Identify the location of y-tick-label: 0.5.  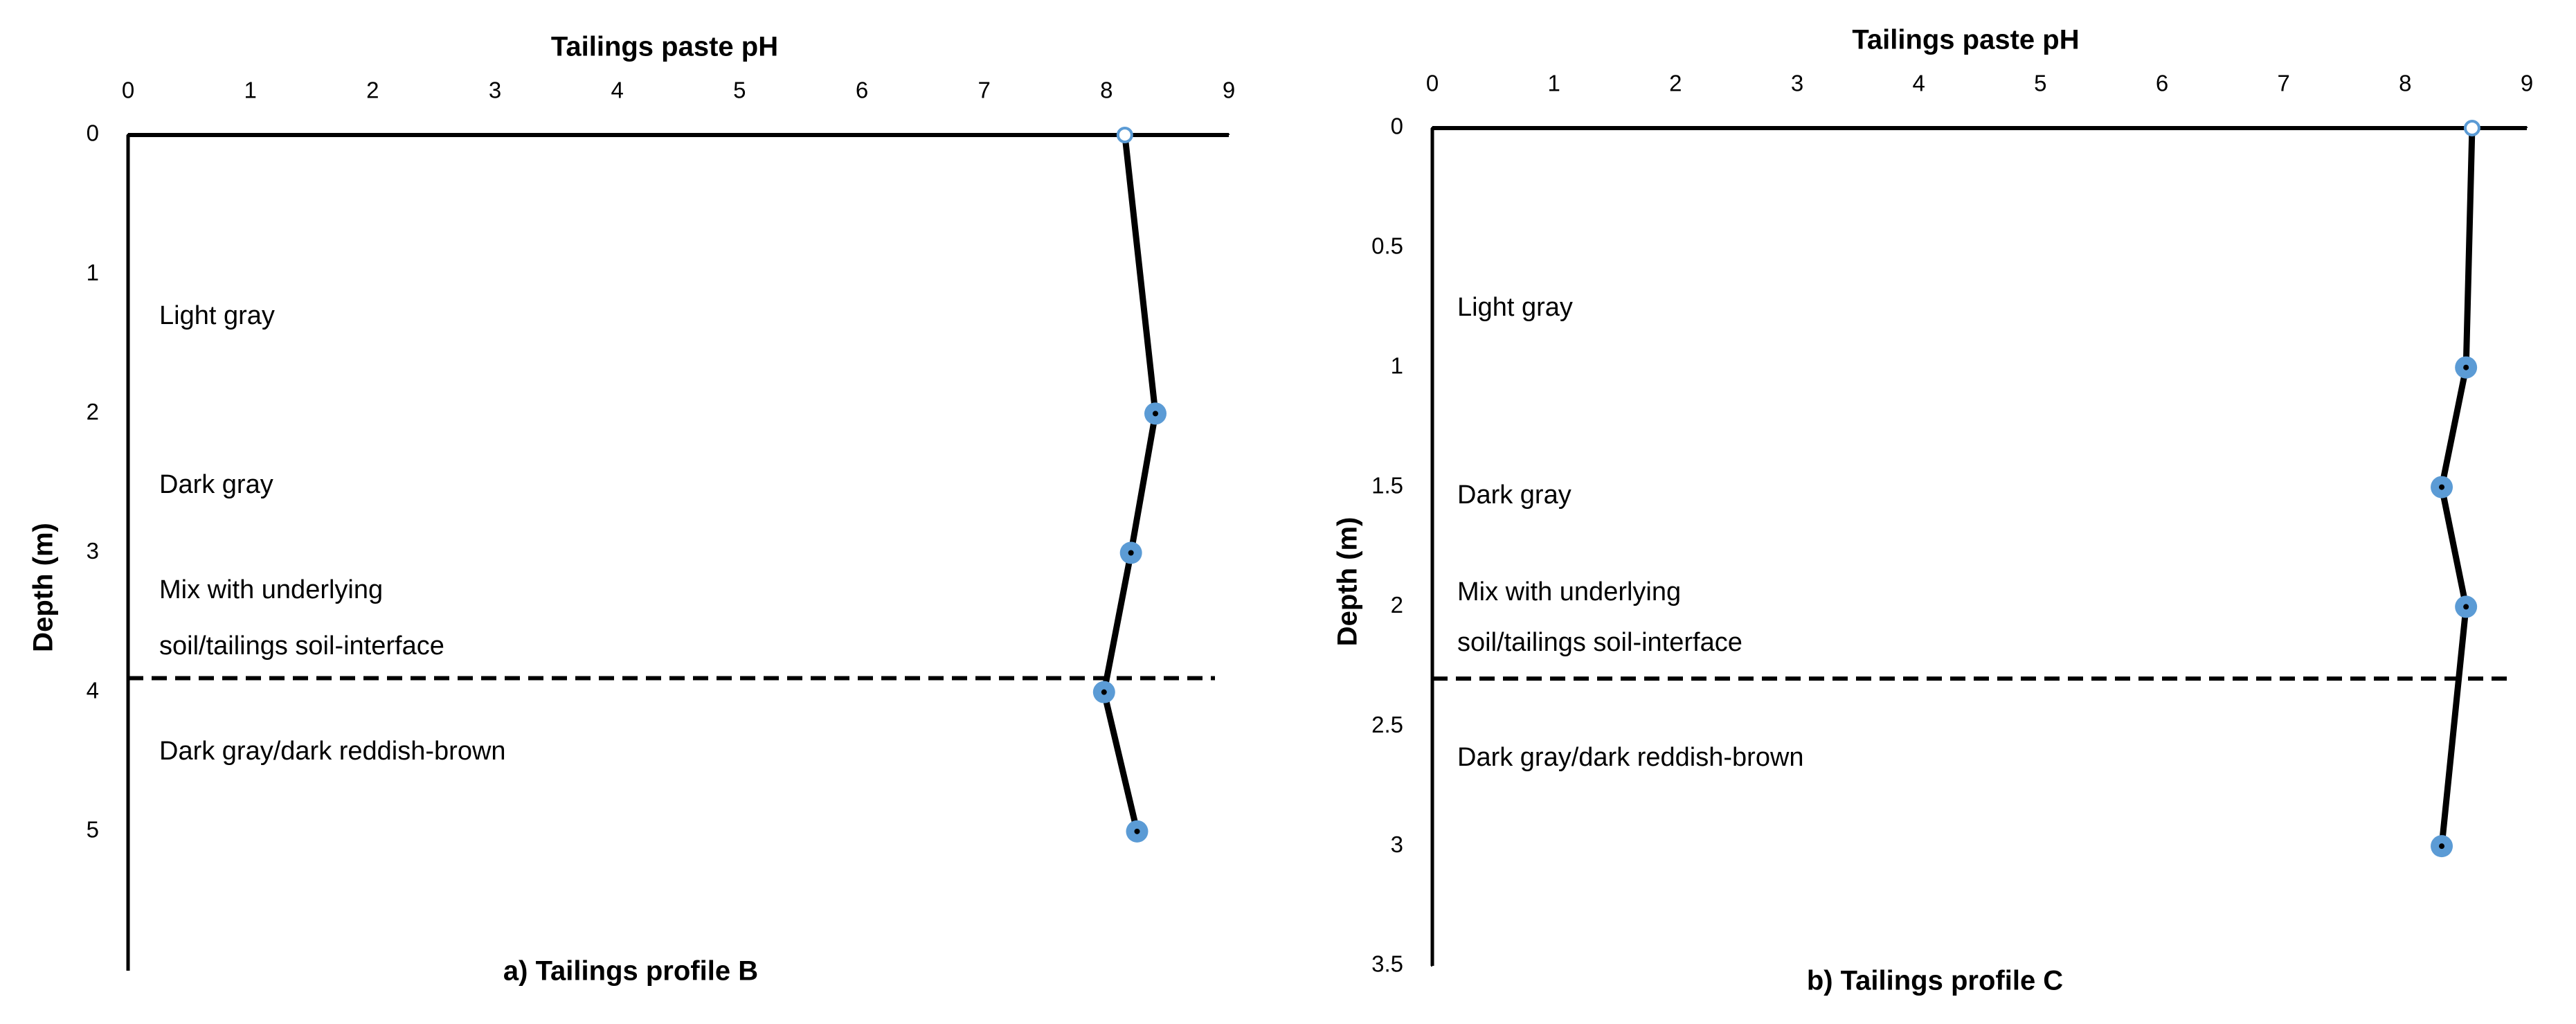
(1387, 246).